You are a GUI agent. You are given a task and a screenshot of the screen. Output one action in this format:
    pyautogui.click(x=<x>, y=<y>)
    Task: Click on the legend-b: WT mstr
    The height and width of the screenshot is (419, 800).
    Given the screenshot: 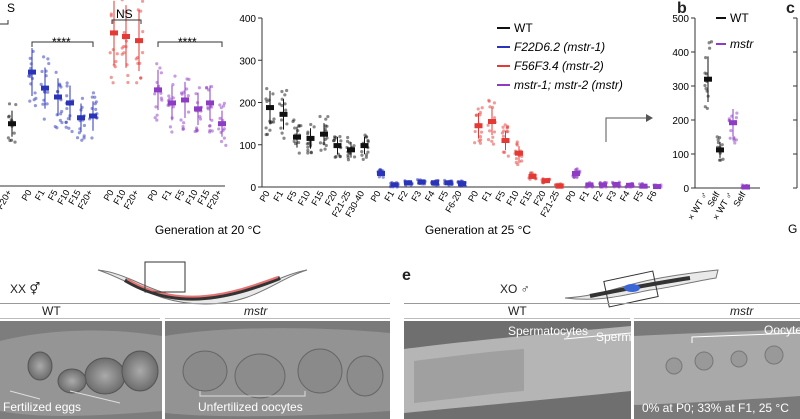 What is the action you would take?
    pyautogui.click(x=735, y=31)
    